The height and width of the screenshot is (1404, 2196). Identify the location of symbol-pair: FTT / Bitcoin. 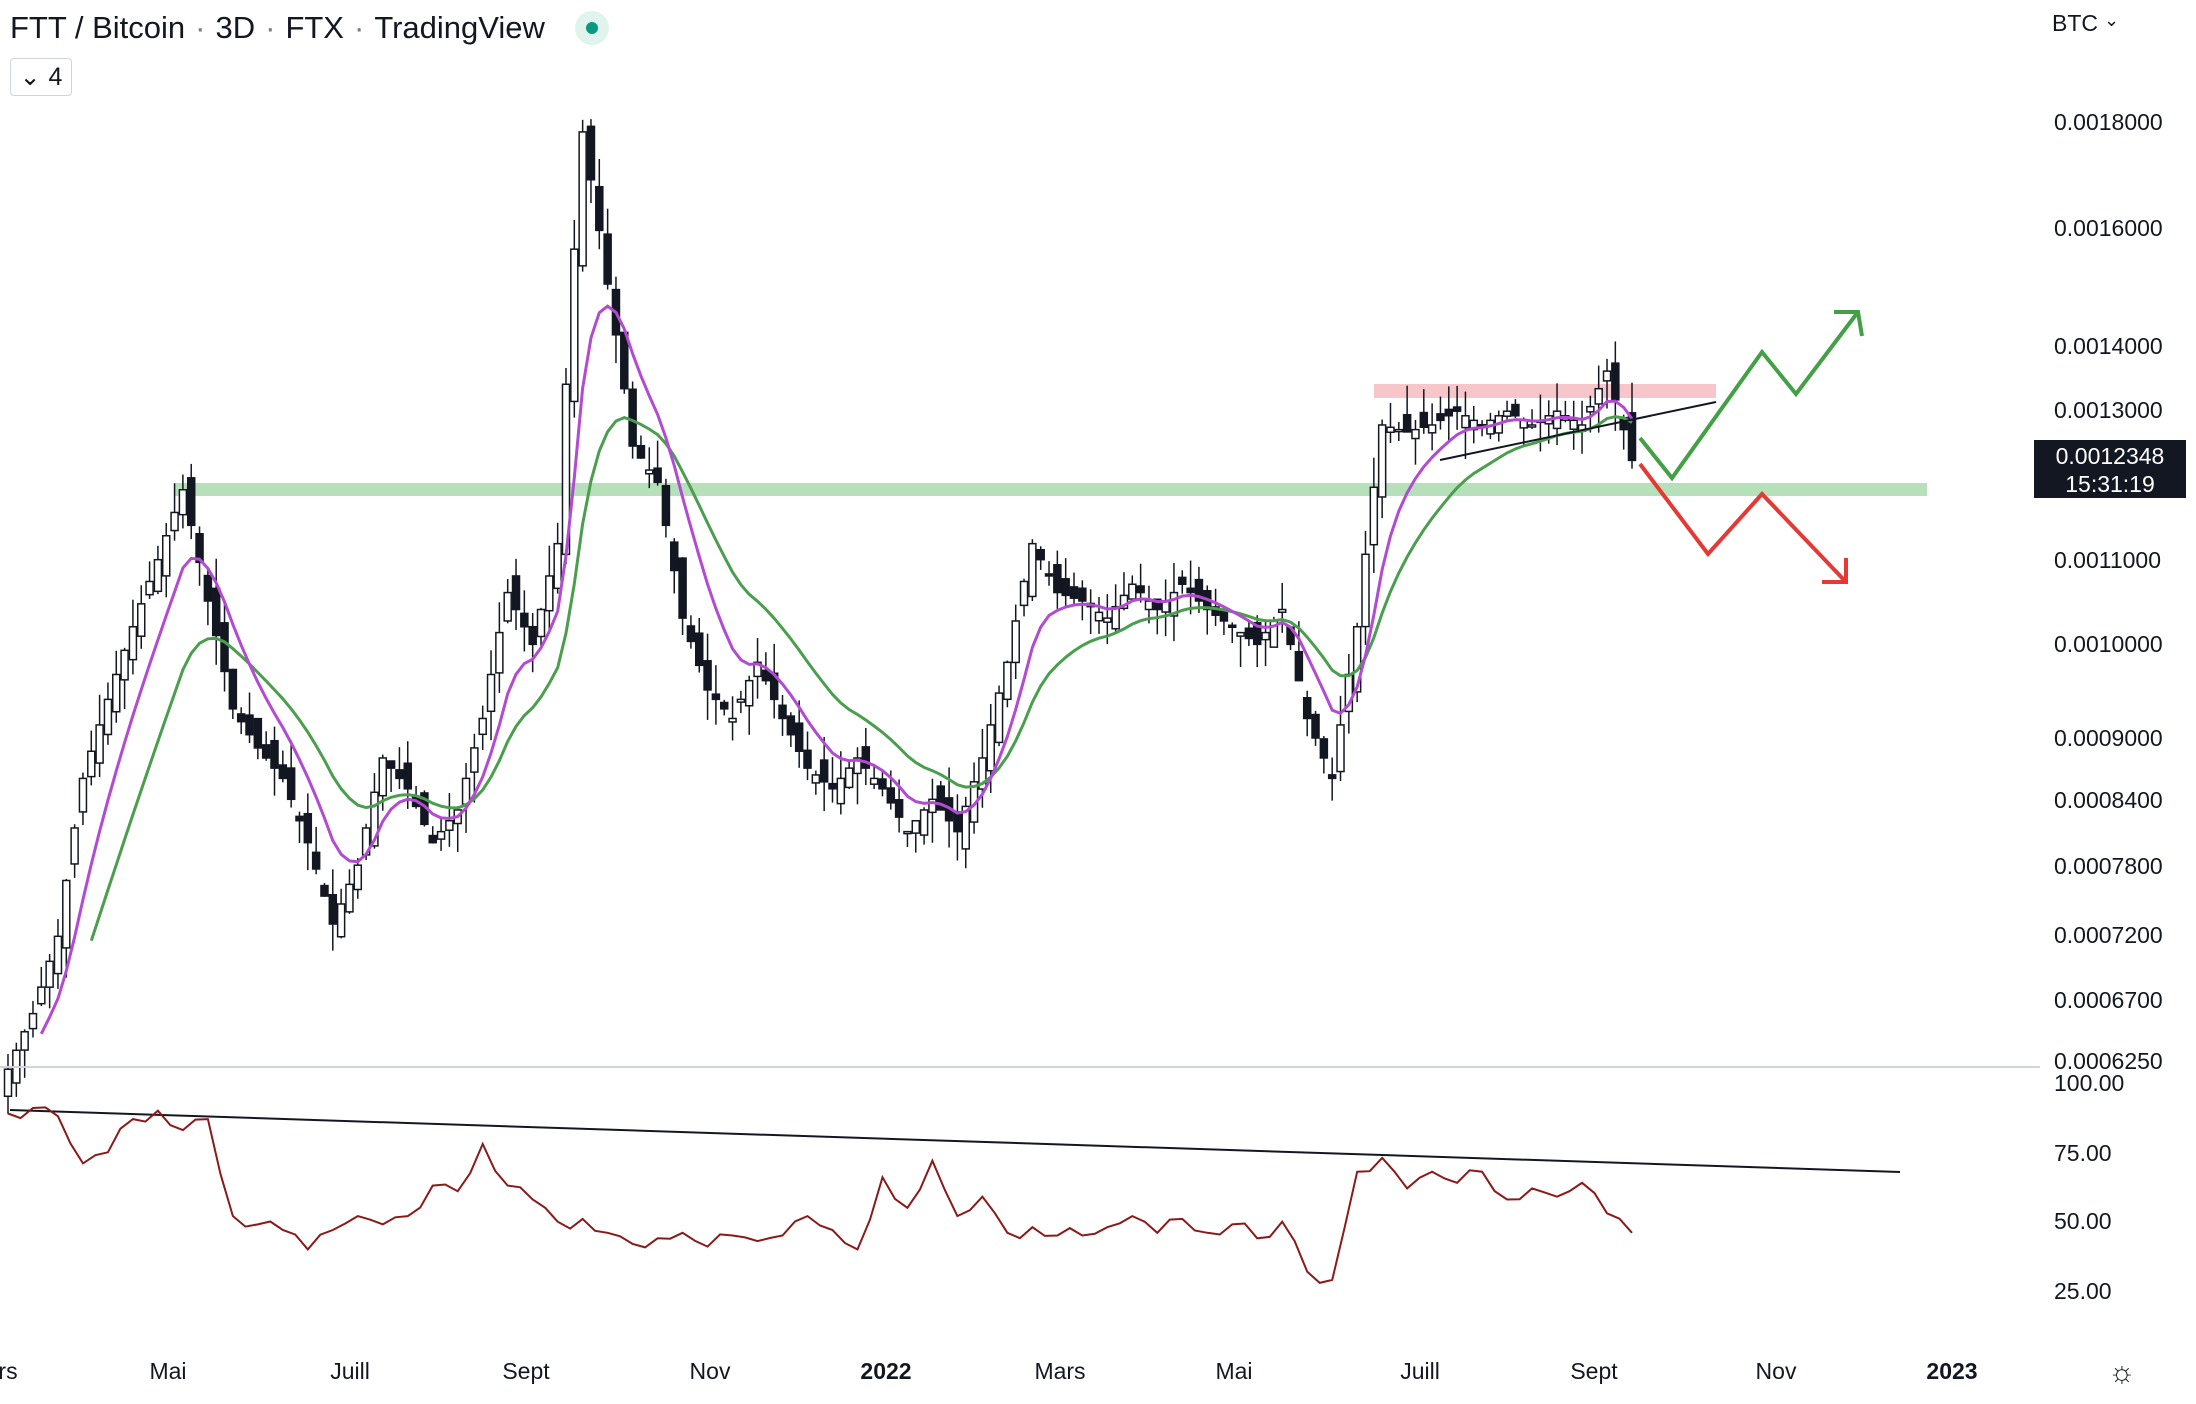
(98, 27).